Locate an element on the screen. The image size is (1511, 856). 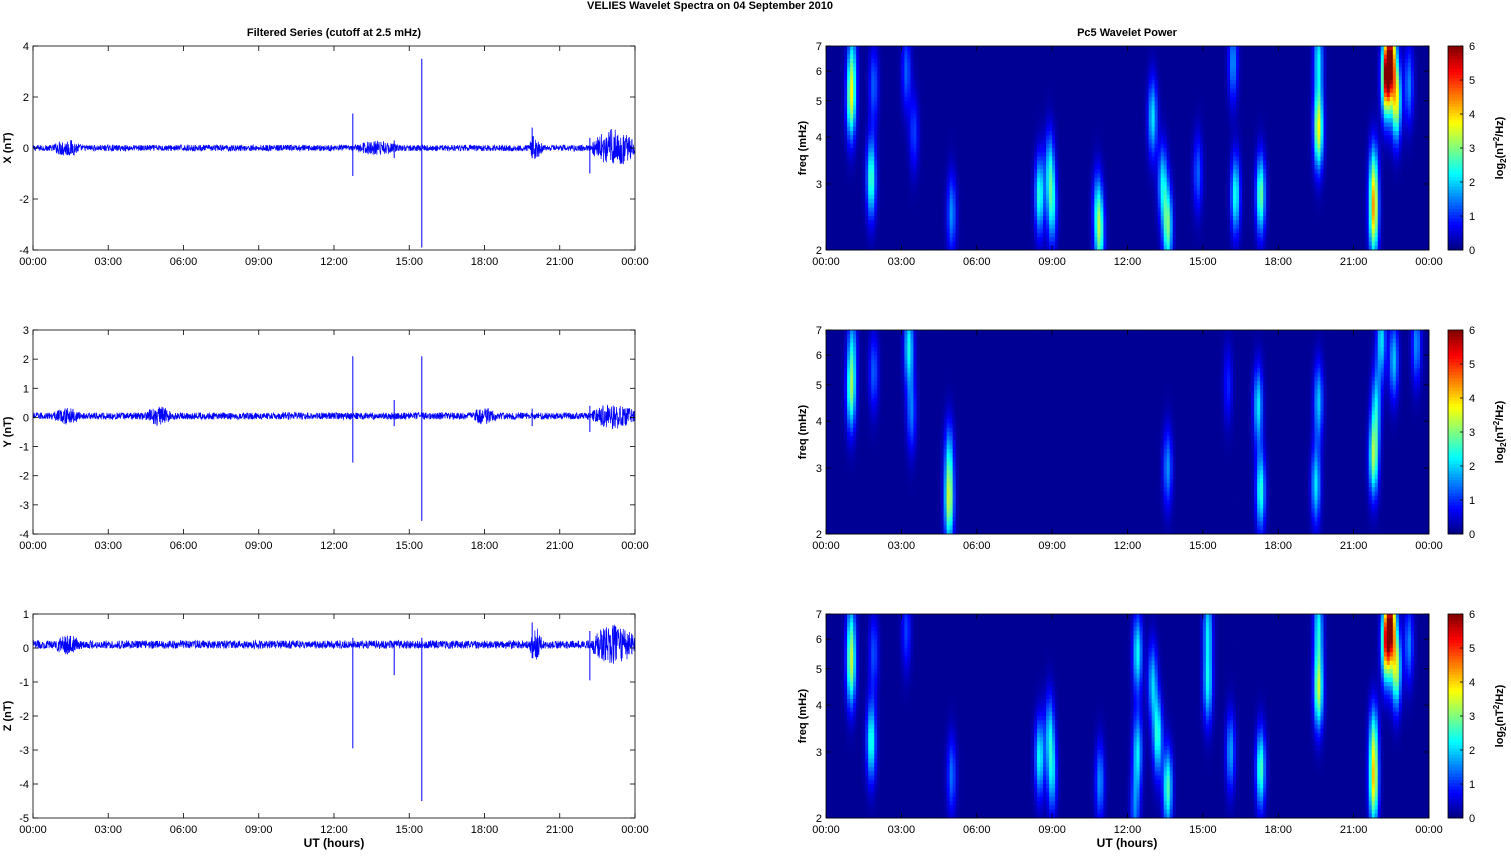
x-tick-label: 03:00 is located at coordinates (108, 262).